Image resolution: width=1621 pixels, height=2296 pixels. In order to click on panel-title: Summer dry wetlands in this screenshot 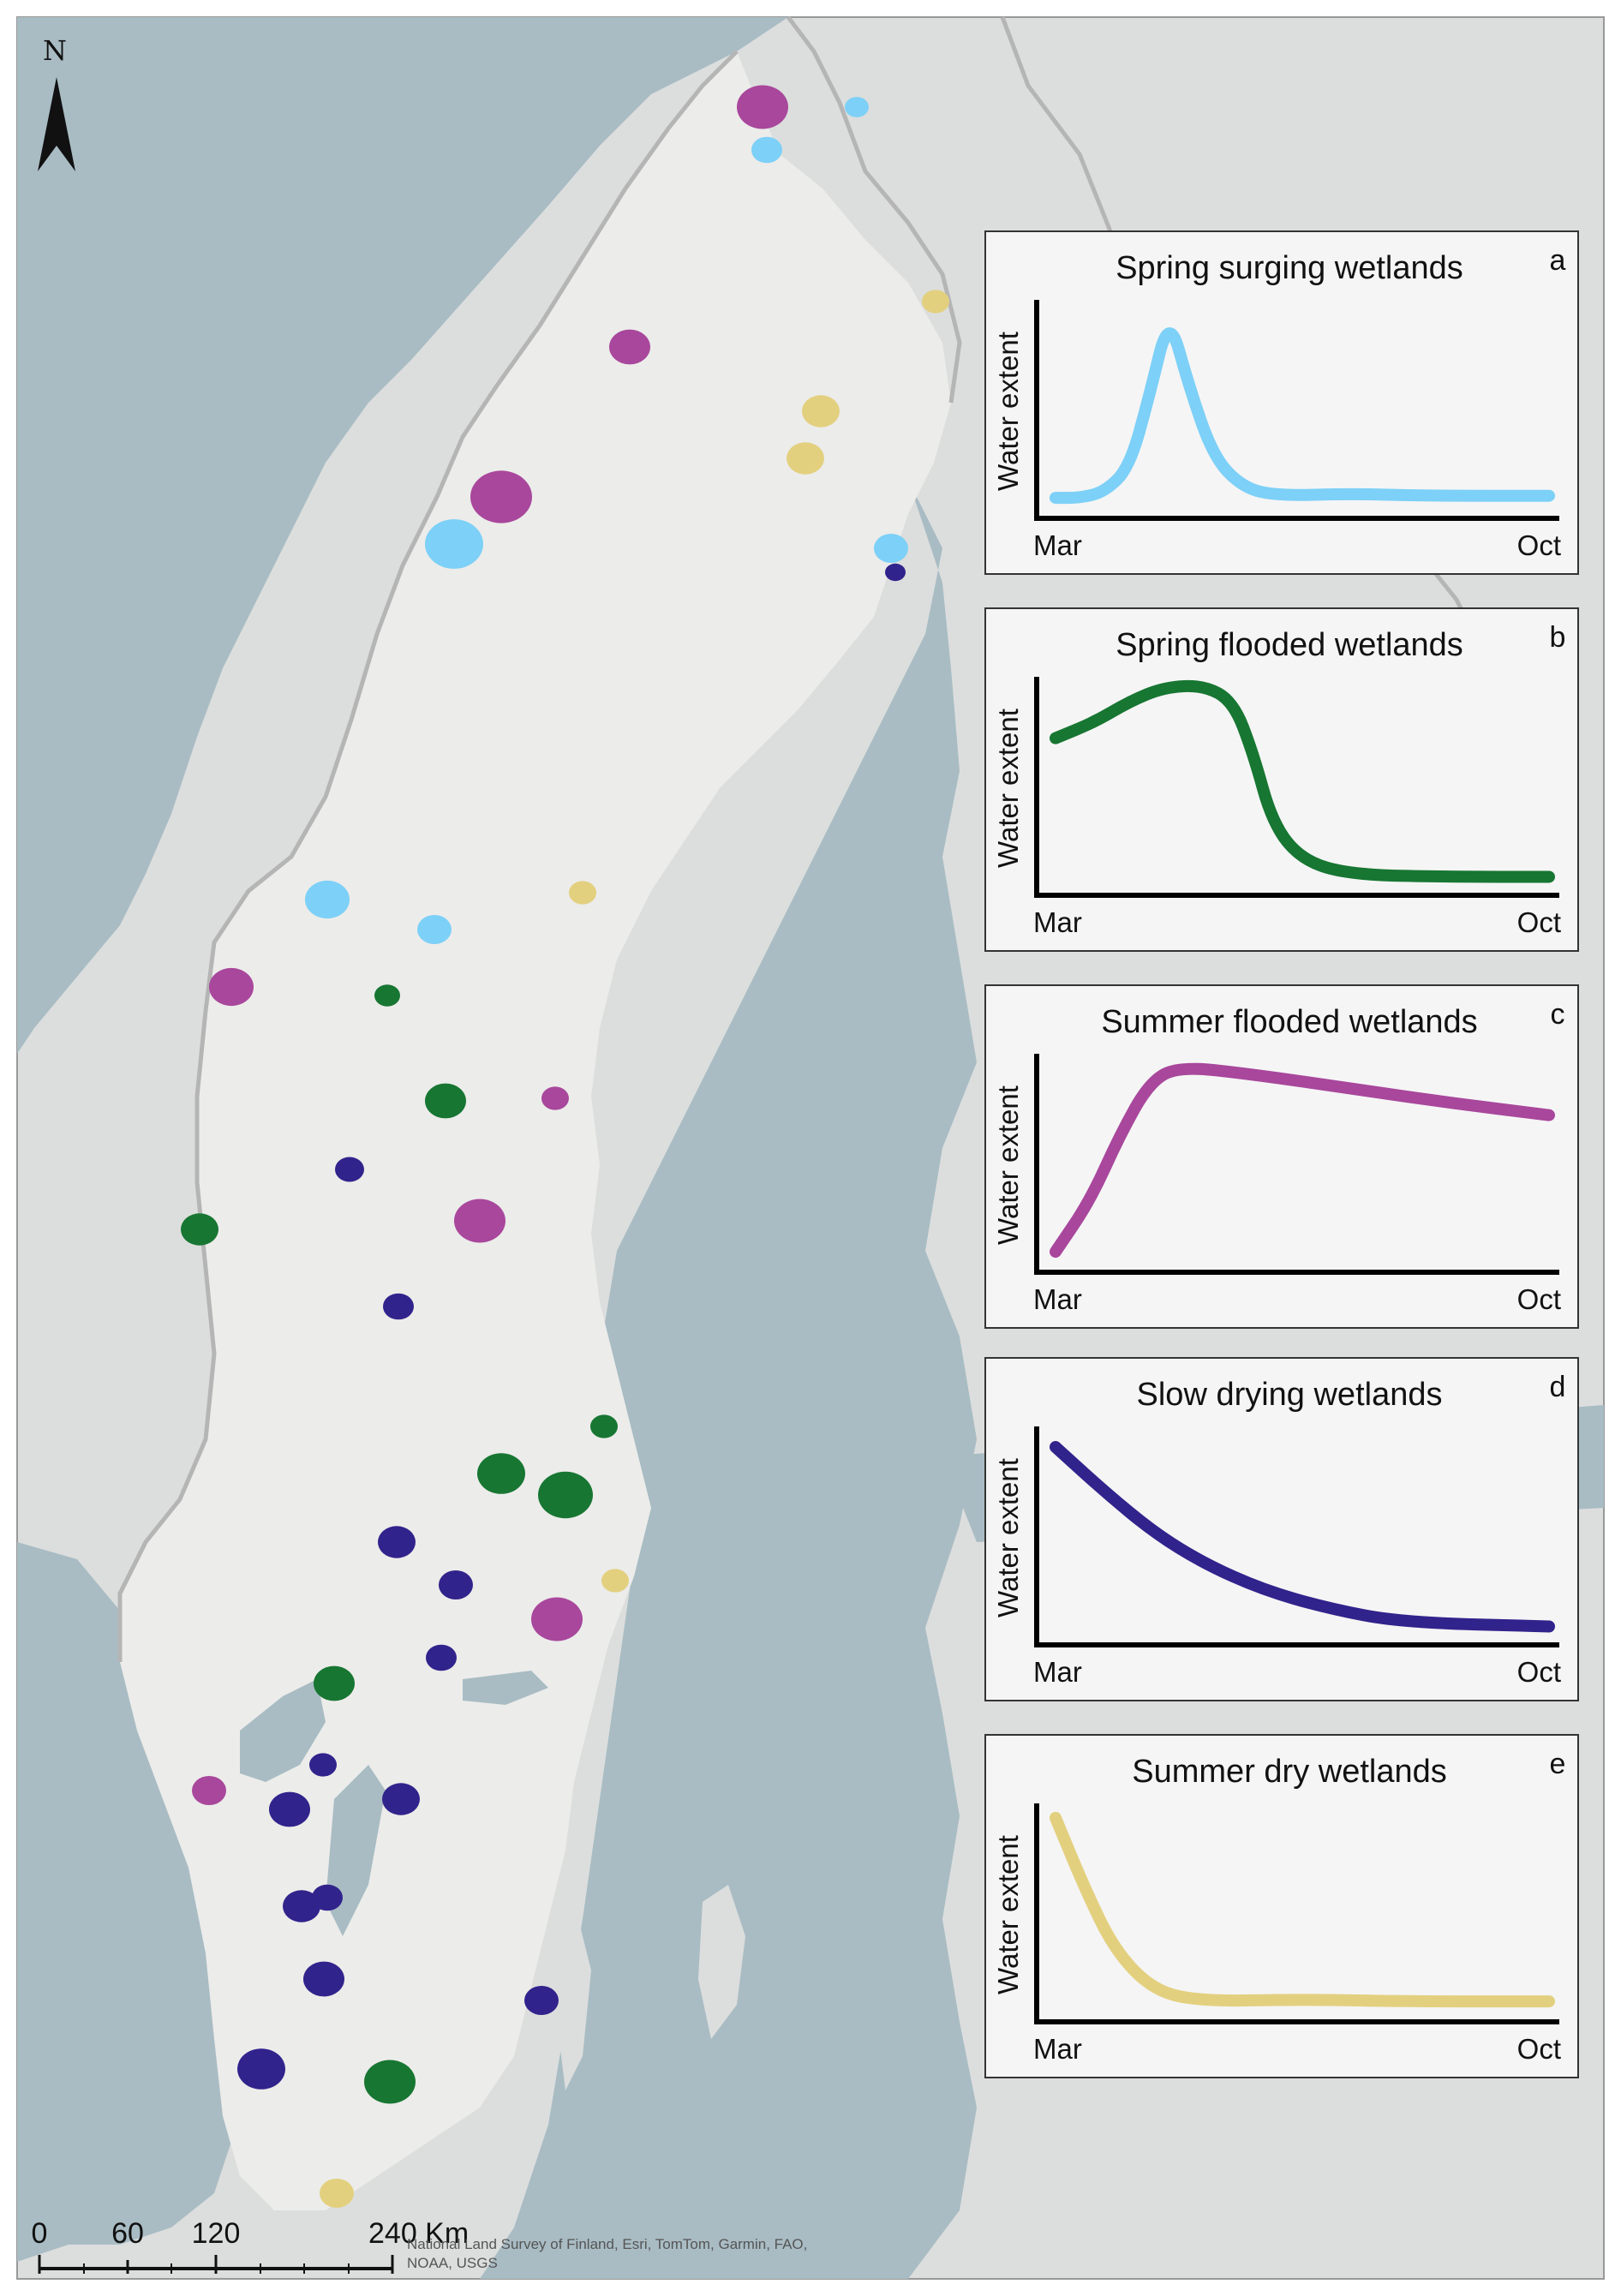, I will do `click(1289, 1772)`.